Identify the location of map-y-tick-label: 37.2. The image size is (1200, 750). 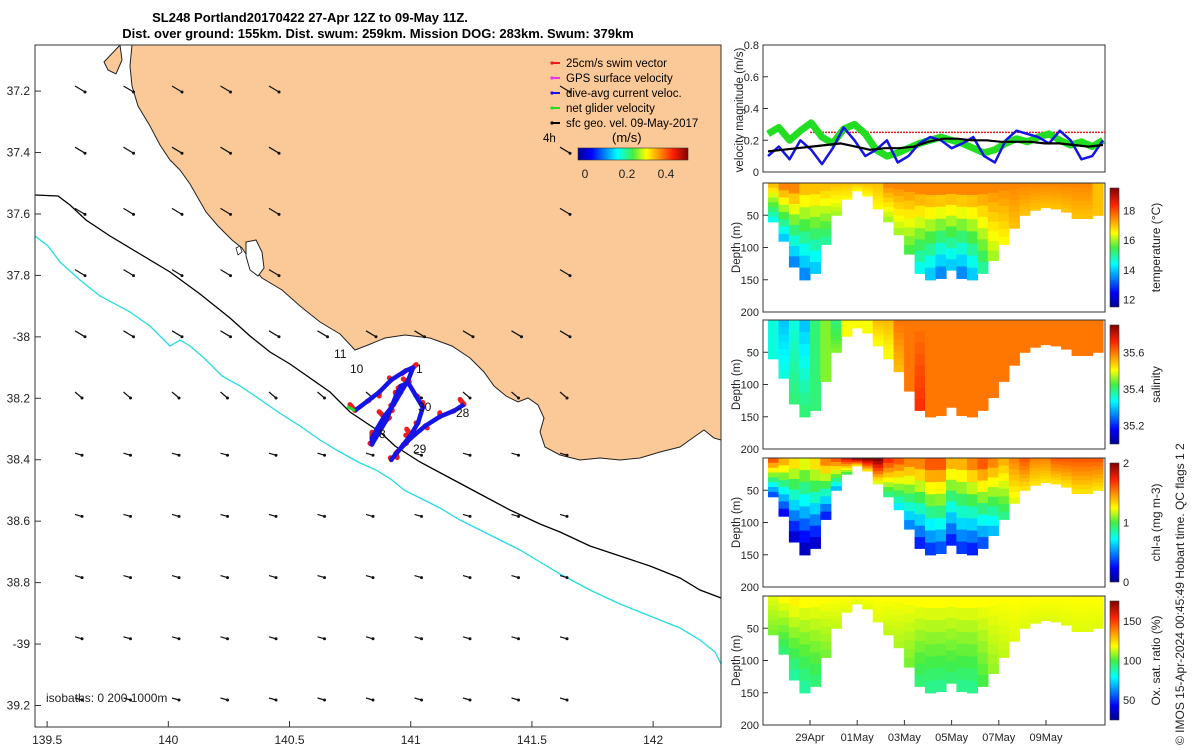
(19, 91).